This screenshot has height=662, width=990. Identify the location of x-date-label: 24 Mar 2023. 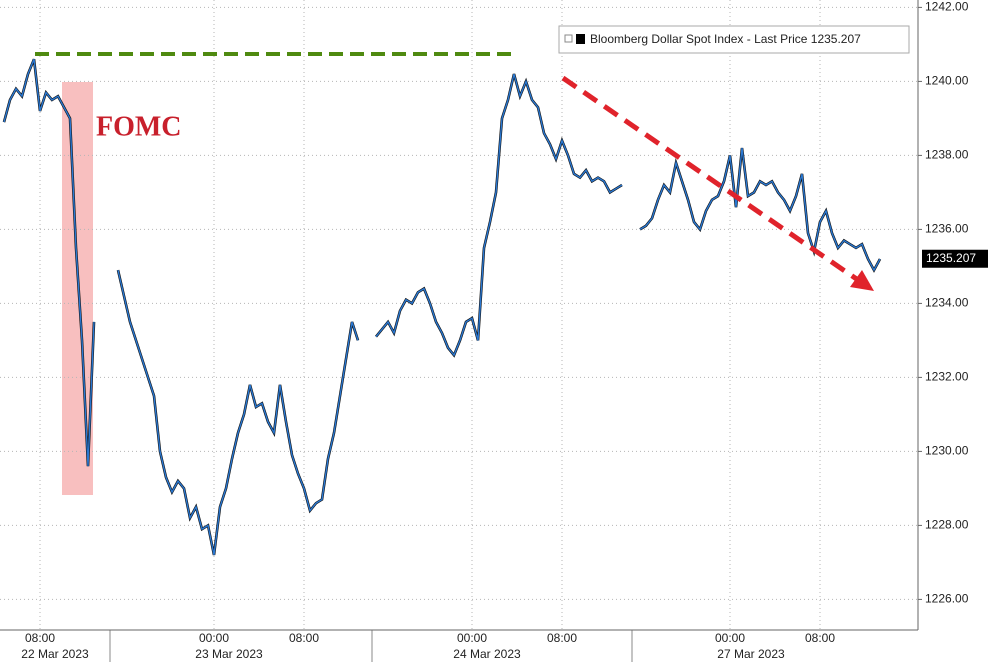
(487, 654).